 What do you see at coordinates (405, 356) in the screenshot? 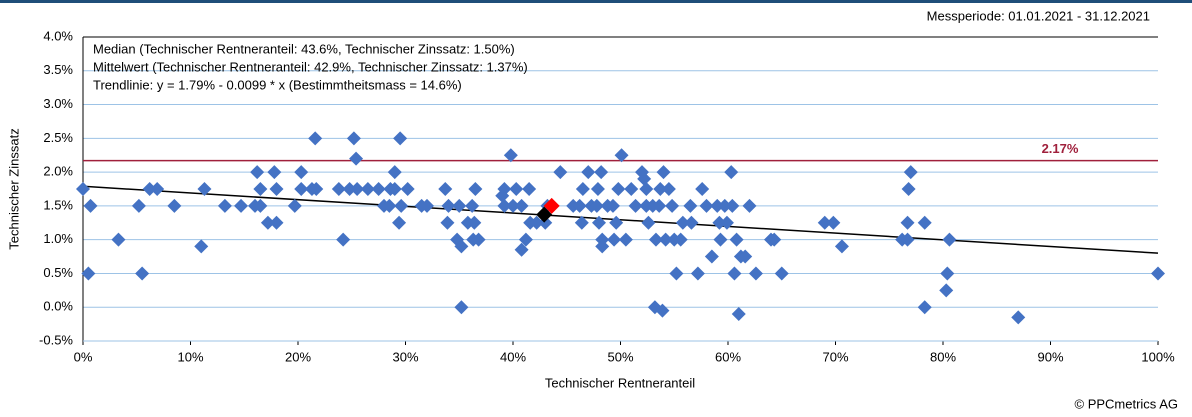
I see `x-tick-label: 30%` at bounding box center [405, 356].